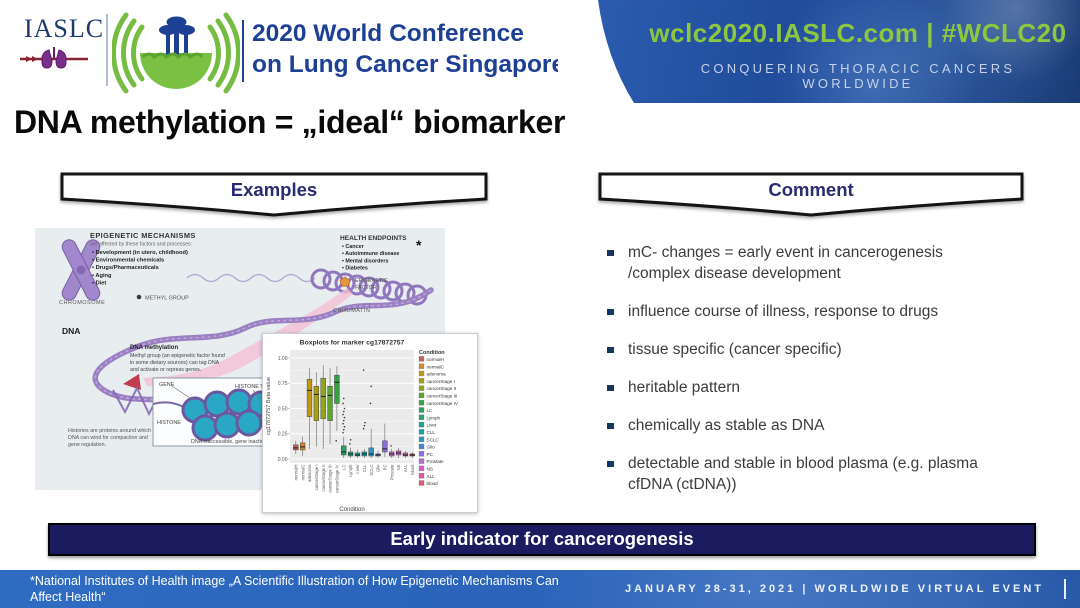 The image size is (1080, 608). Describe the element at coordinates (858, 33) in the screenshot. I see `conference-website: wclc2020.IASLC.com | #WCLC20` at that location.